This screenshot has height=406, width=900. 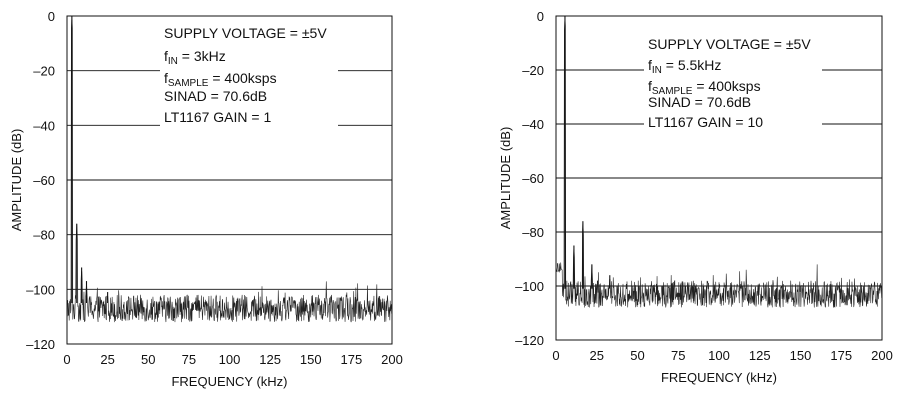 I want to click on annotation-gain: LT1167 GAIN = 10, so click(x=705, y=122).